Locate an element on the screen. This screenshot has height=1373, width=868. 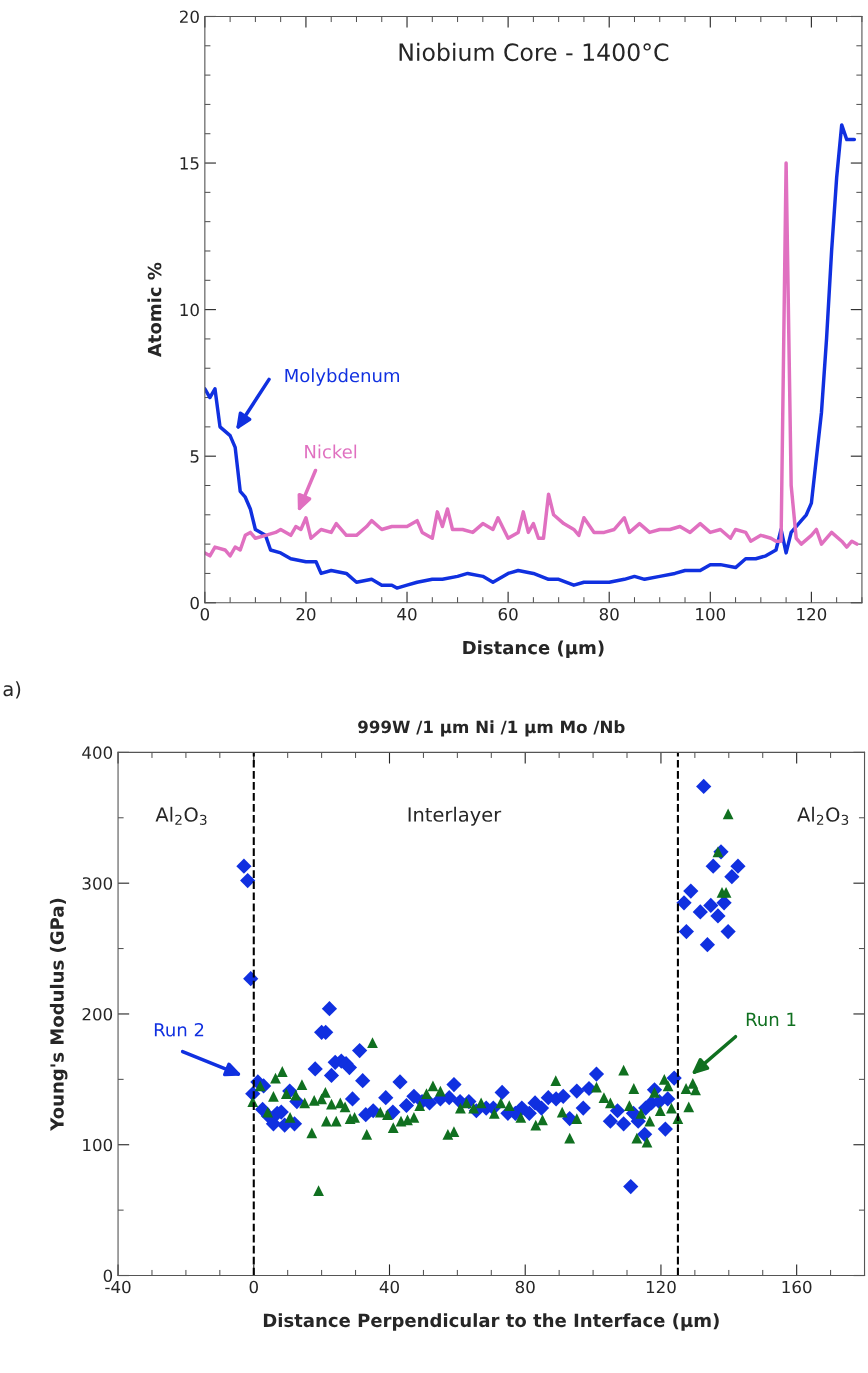
text: Nickel is located at coordinates (331, 451).